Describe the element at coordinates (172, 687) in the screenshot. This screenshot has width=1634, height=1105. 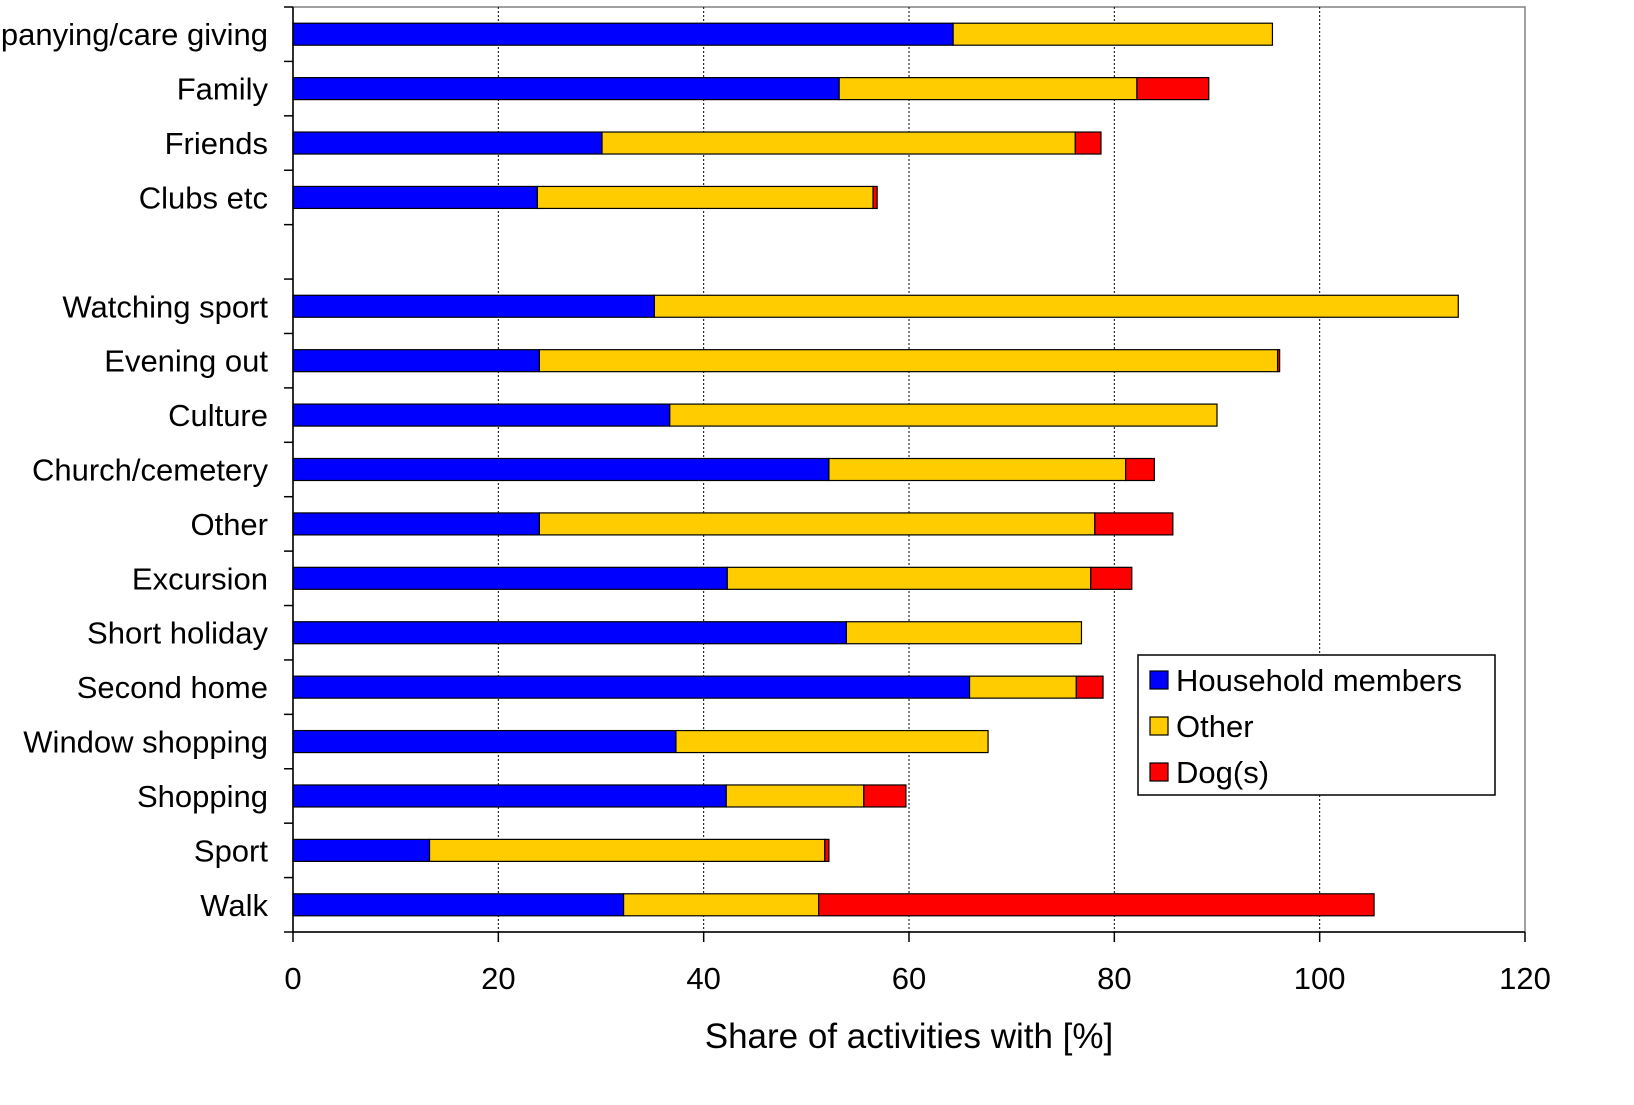
I see `category-label: Second home` at that location.